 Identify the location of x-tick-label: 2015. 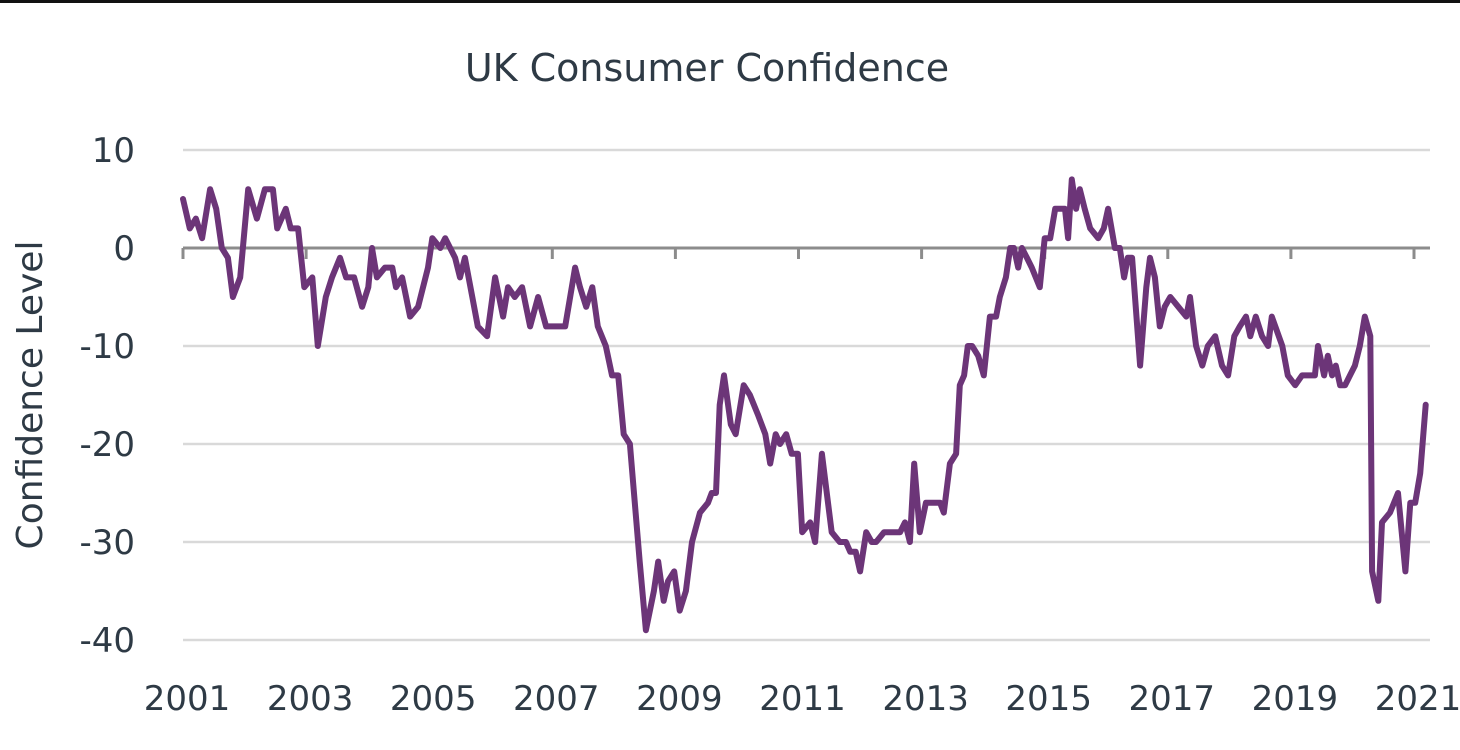
(1048, 699).